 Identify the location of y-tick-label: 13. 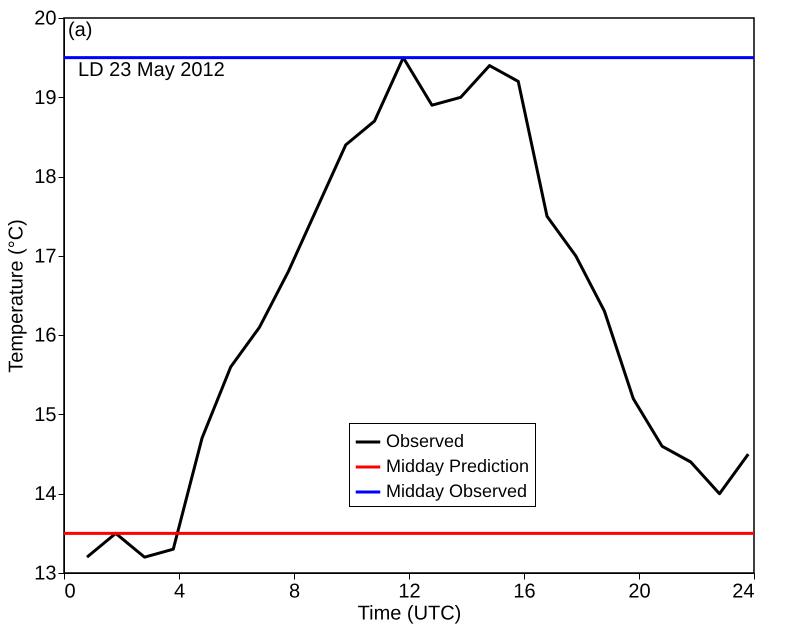
(45, 573).